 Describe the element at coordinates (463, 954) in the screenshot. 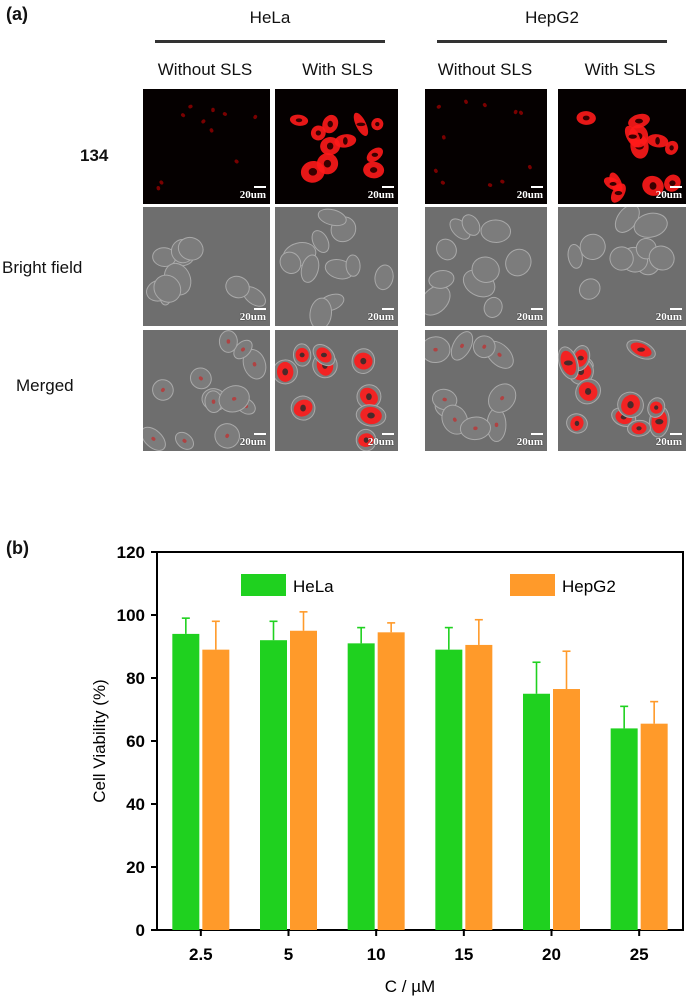

I see `x-tick-label: 15` at that location.